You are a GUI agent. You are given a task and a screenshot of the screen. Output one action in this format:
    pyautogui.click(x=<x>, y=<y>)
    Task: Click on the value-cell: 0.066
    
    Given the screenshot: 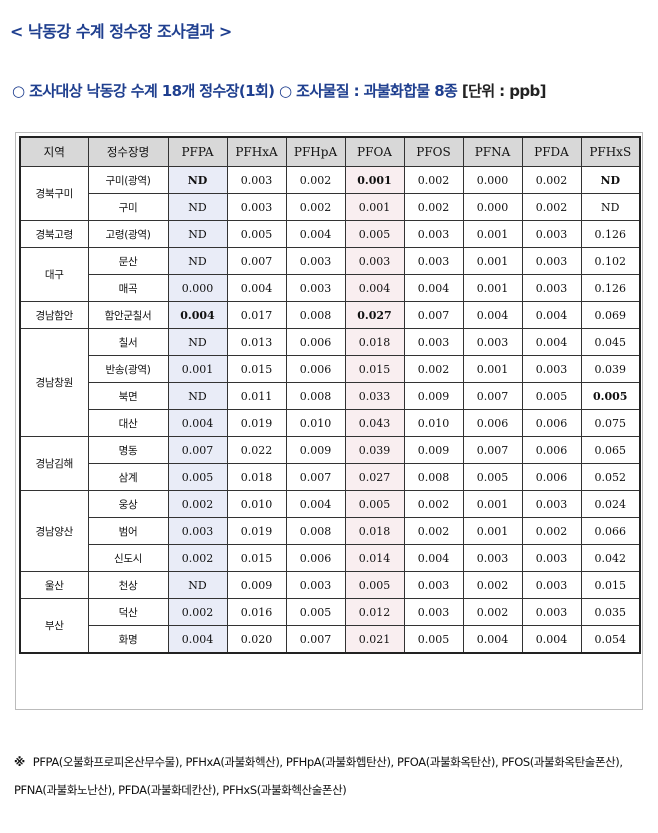 What is the action you would take?
    pyautogui.click(x=610, y=531)
    